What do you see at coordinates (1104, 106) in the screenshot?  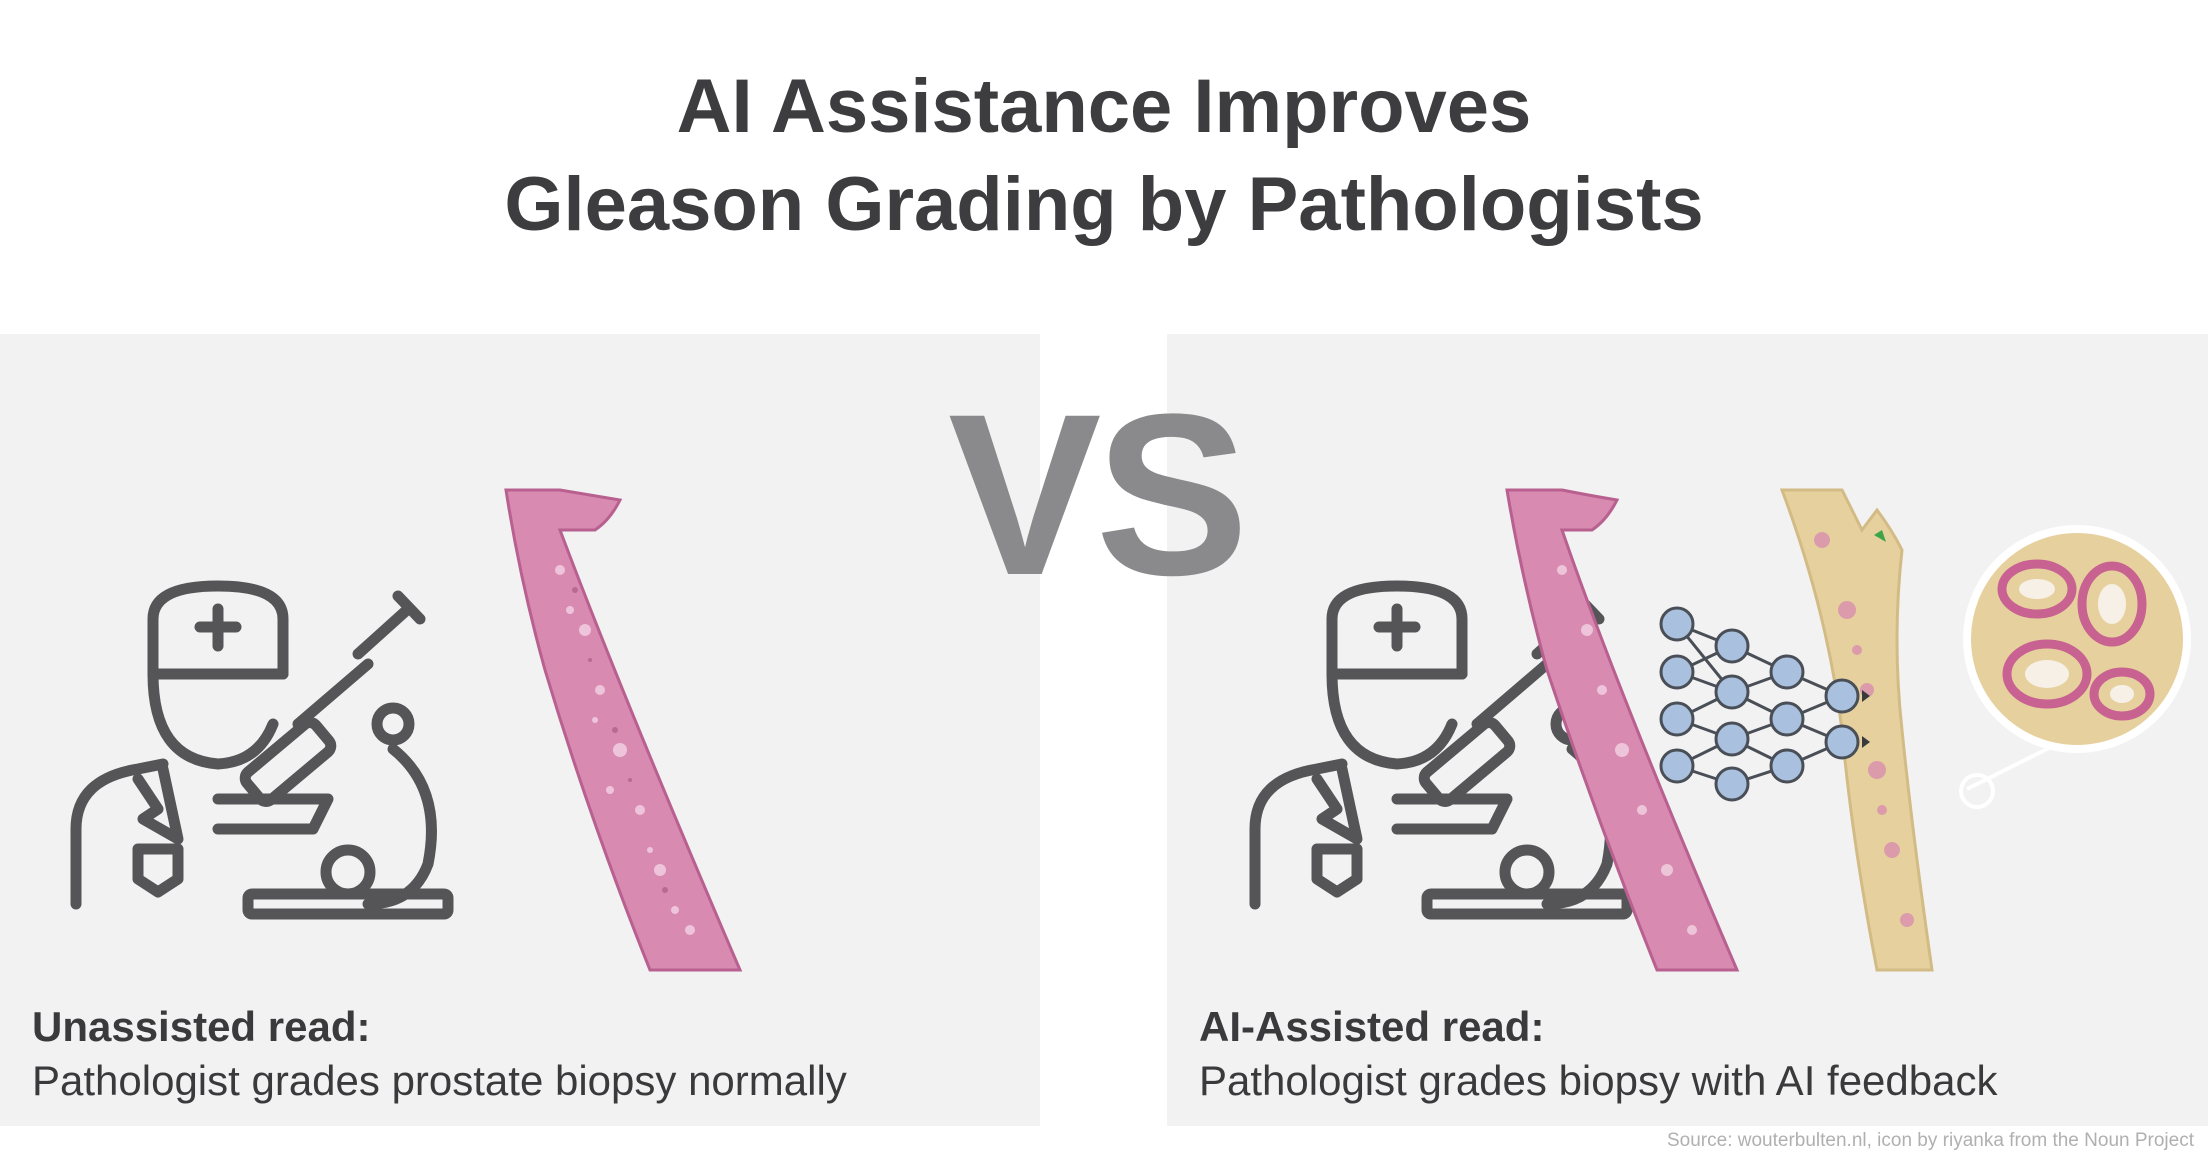 I see `title-line-1: AI Assistance Improves` at bounding box center [1104, 106].